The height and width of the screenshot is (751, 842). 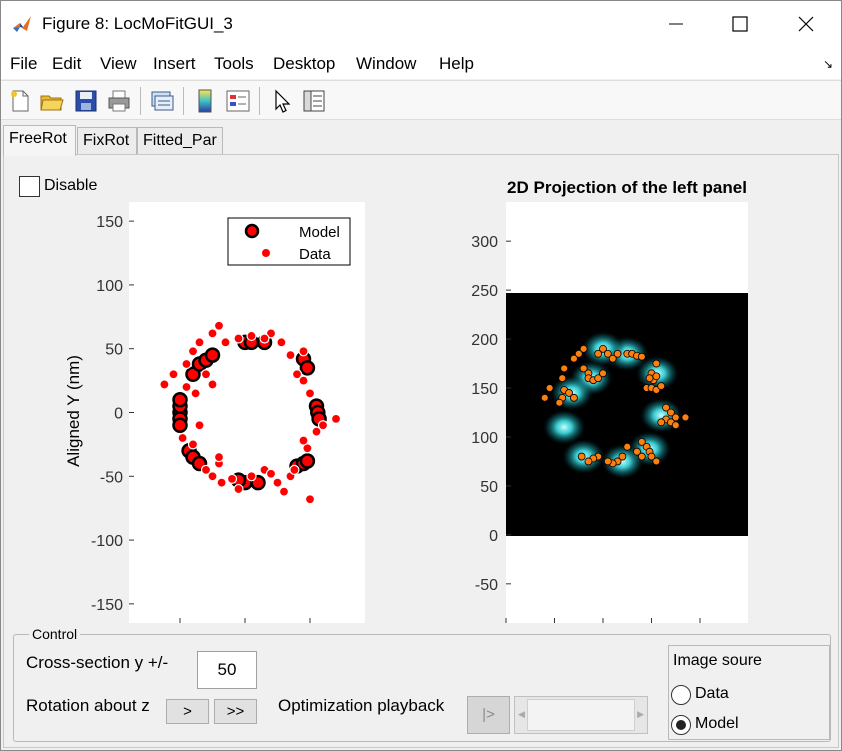 I want to click on radio-selected-dot, so click(x=681, y=725).